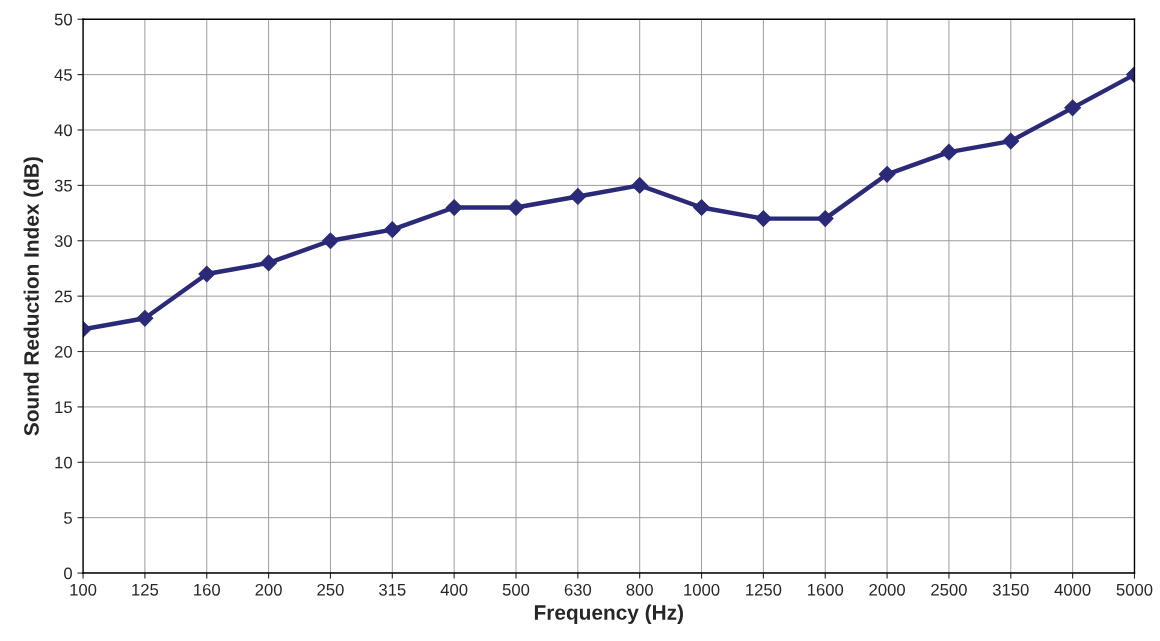 This screenshot has height=641, width=1160. What do you see at coordinates (63, 462) in the screenshot?
I see `y-tick-label: 10` at bounding box center [63, 462].